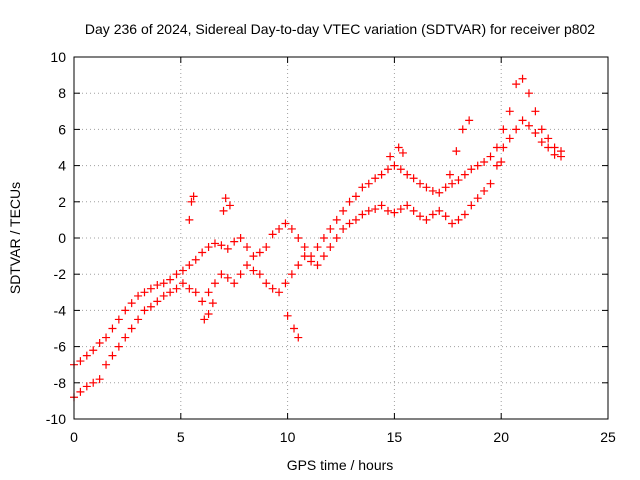 The image size is (640, 480). What do you see at coordinates (608, 437) in the screenshot?
I see `x-tick-label: 25` at bounding box center [608, 437].